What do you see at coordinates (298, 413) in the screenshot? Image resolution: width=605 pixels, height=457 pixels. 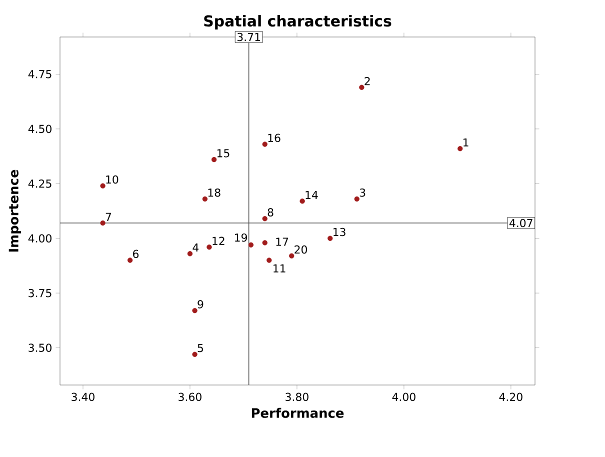 I see `x-axis-title: Performance` at bounding box center [298, 413].